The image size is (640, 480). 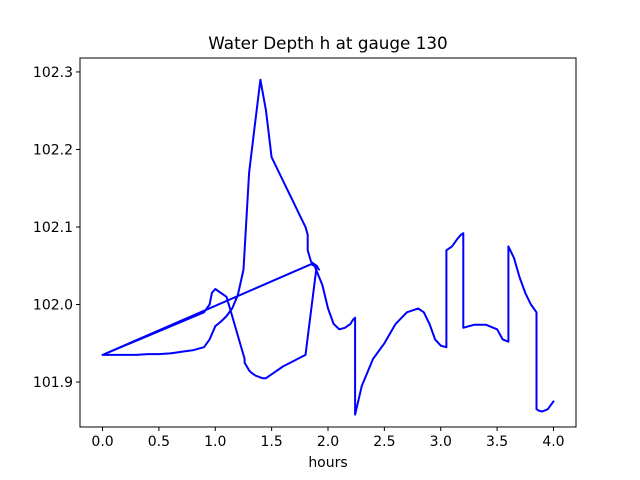 What do you see at coordinates (102, 442) in the screenshot?
I see `x-tick-label: 0.0` at bounding box center [102, 442].